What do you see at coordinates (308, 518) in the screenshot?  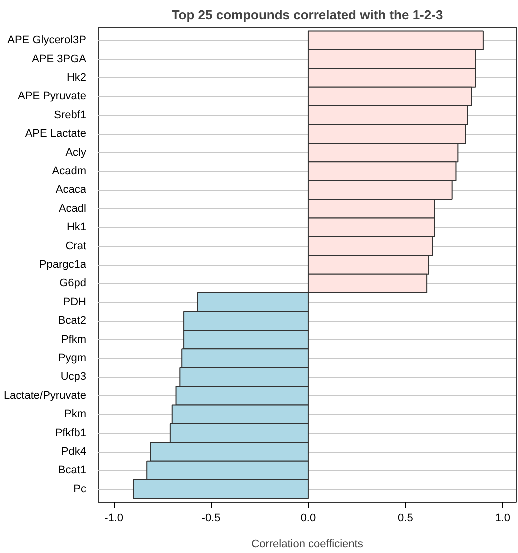 I see `x-tick-label: 0.0` at bounding box center [308, 518].